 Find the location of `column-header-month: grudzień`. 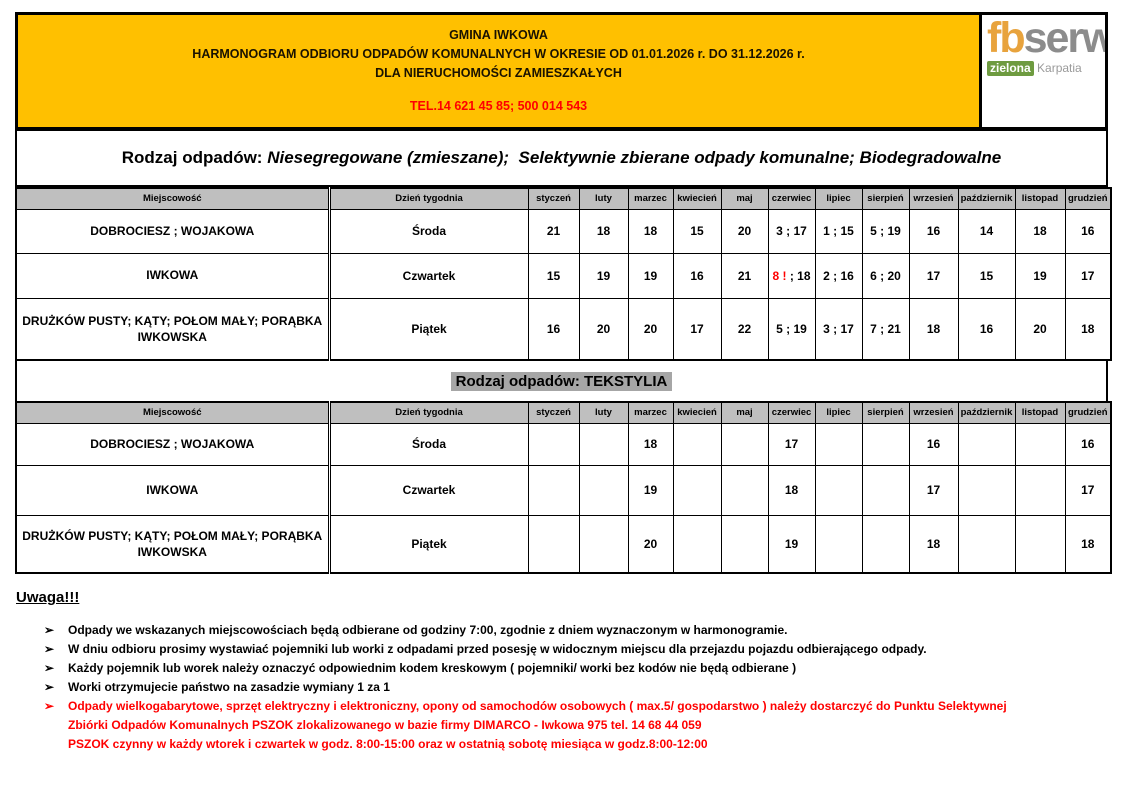

column-header-month: grudzień is located at coordinates (1088, 412).